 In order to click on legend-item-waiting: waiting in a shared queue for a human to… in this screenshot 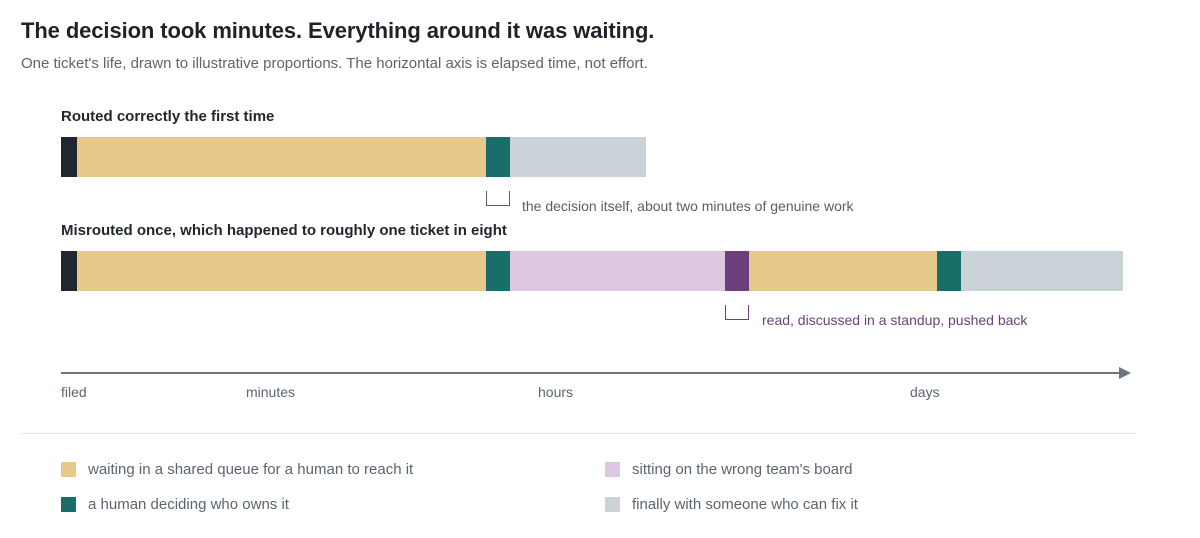, I will do `click(237, 469)`.